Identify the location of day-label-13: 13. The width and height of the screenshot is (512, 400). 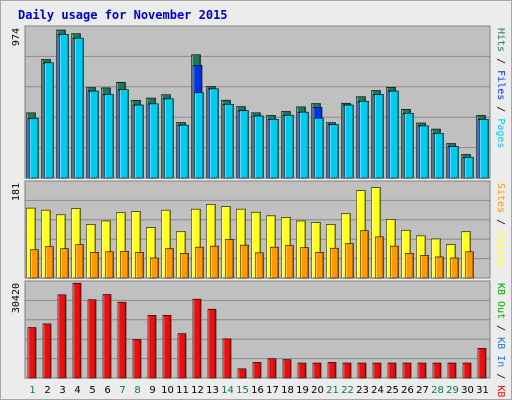
(212, 390).